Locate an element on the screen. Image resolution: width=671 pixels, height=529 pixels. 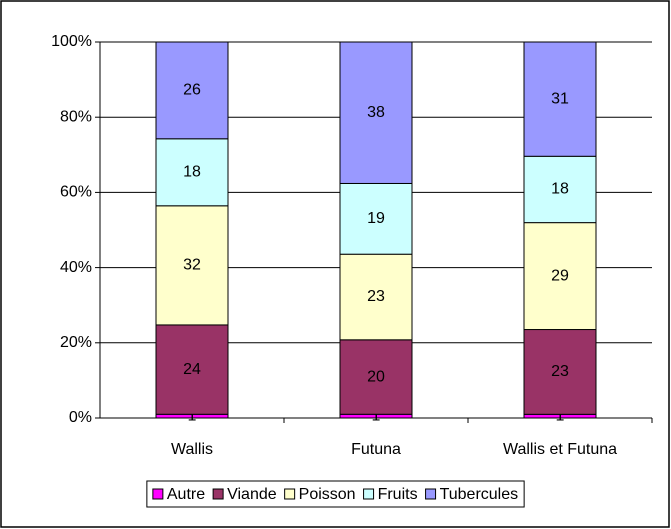
legend-label: Poisson is located at coordinates (327, 494).